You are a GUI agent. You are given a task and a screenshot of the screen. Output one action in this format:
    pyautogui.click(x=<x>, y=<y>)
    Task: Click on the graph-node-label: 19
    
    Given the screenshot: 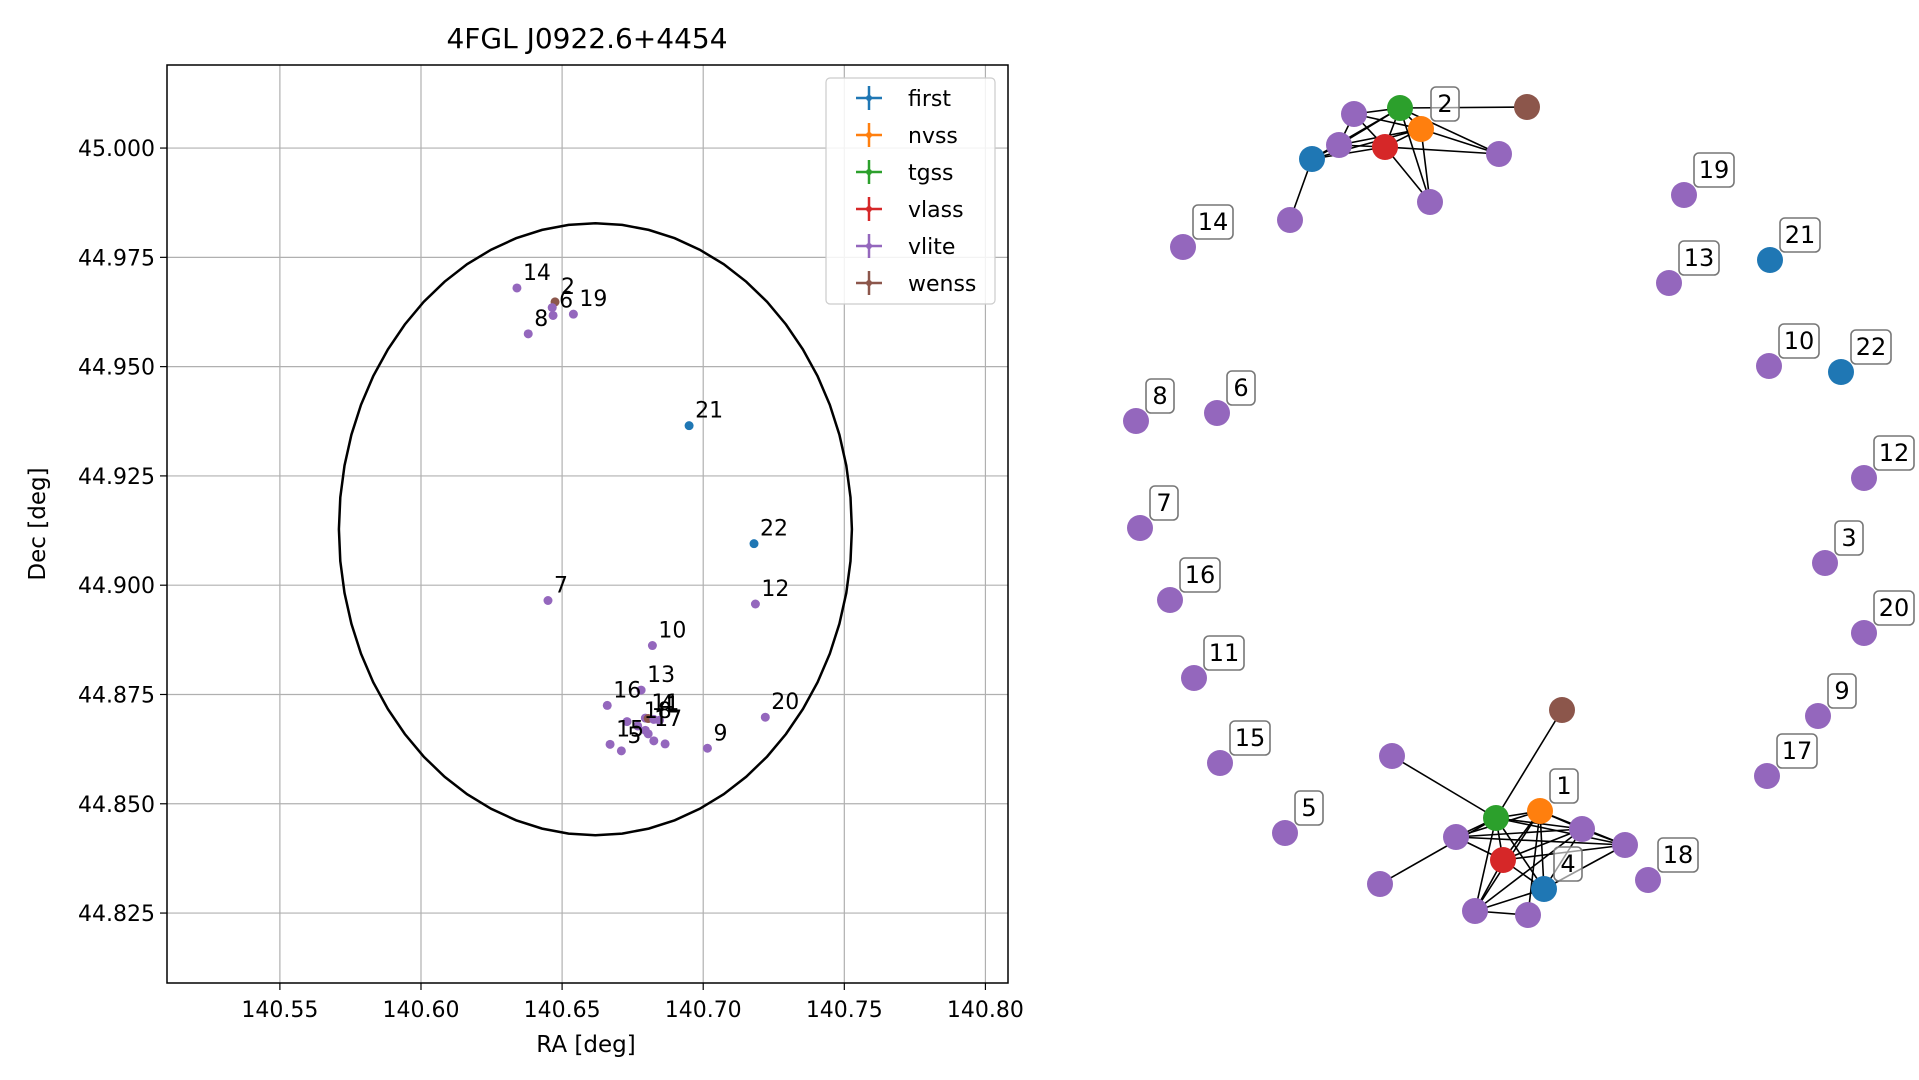 What is the action you would take?
    pyautogui.click(x=1714, y=170)
    